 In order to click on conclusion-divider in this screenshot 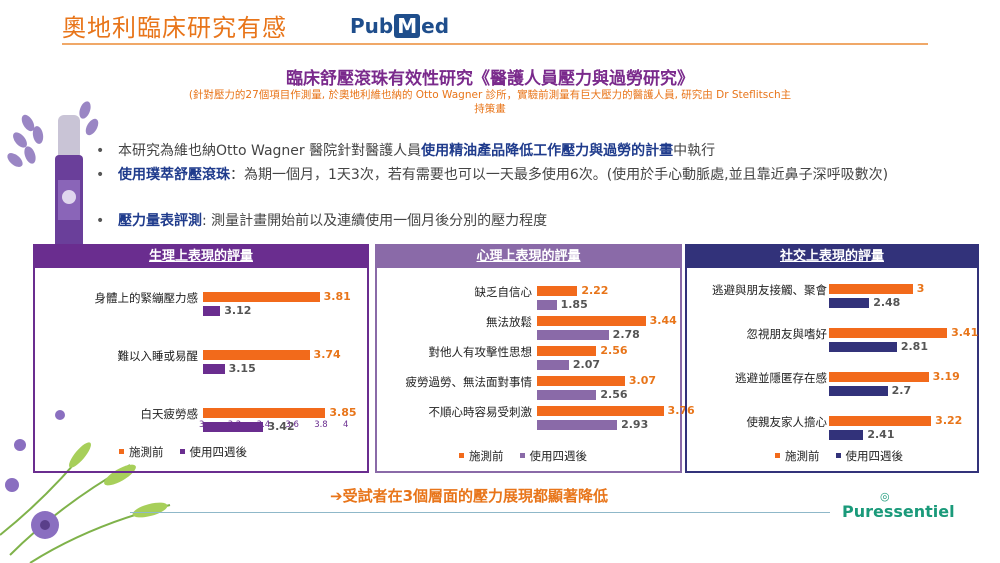, I will do `click(480, 512)`.